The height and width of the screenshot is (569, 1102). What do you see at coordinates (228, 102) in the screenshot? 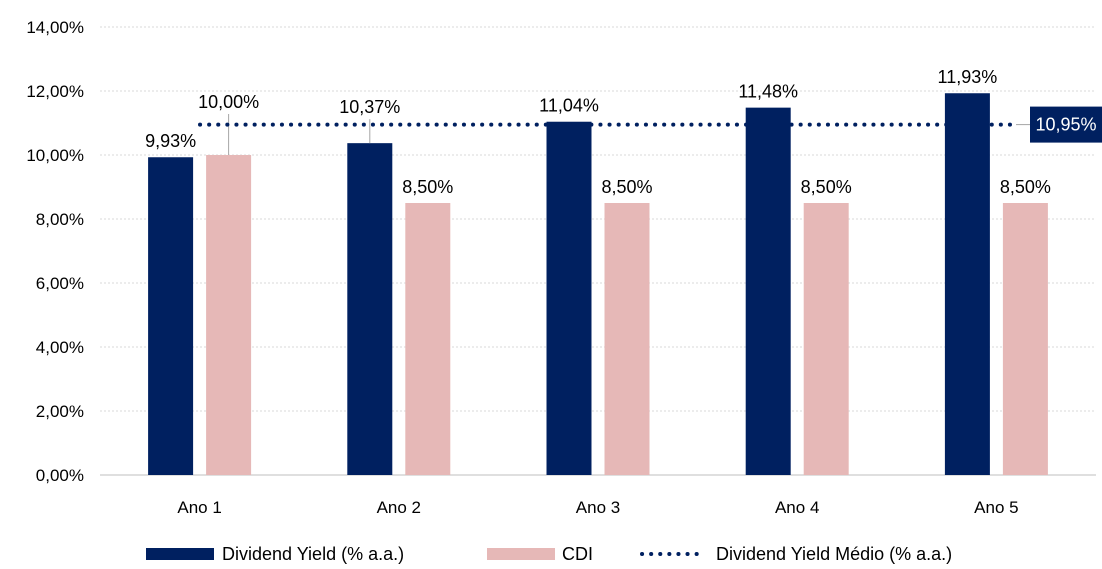
I see `data-label-cdi: 10,00%` at bounding box center [228, 102].